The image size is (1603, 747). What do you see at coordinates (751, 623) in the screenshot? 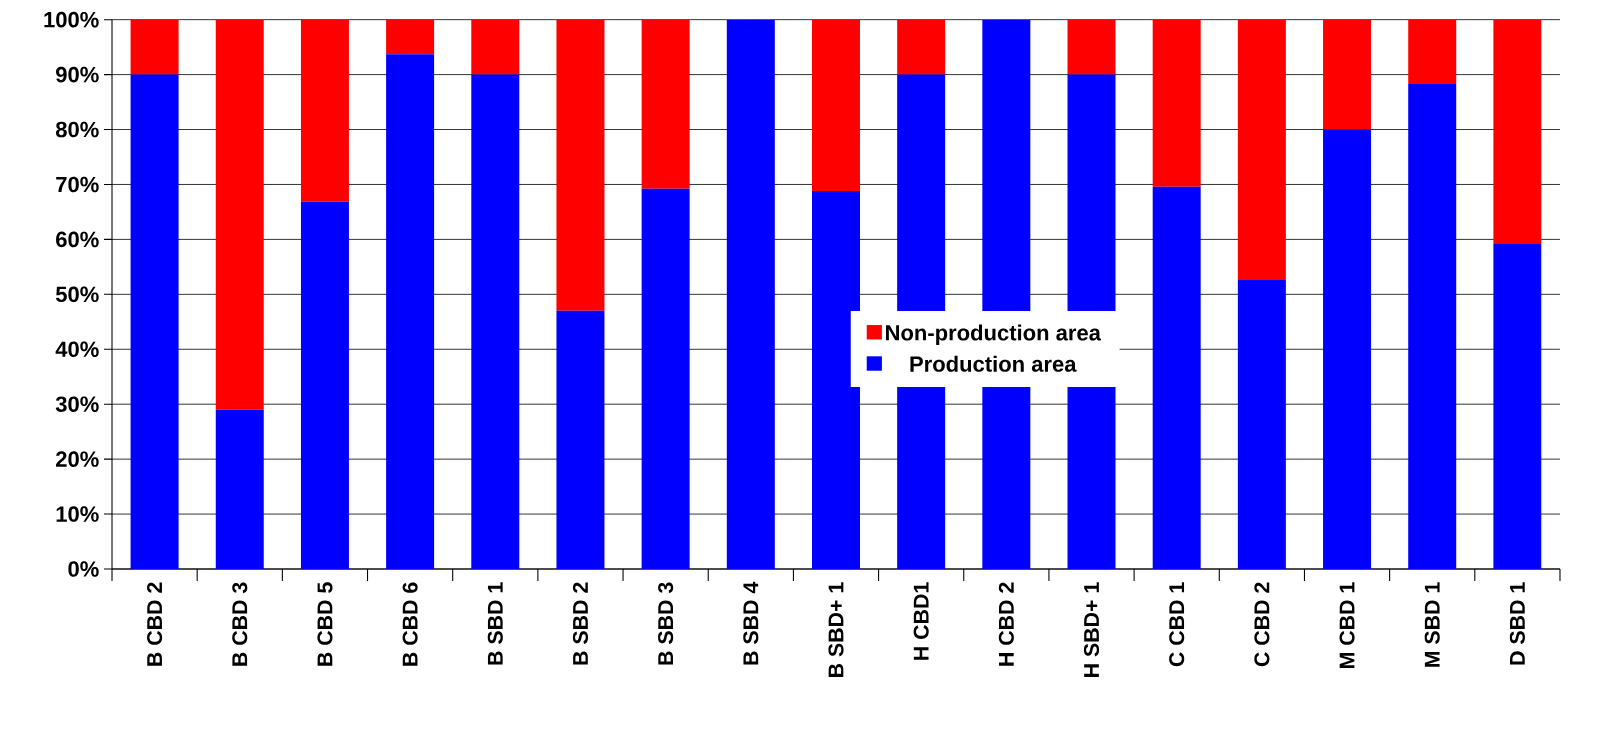
I see `x-tick-label: B SBD 4` at bounding box center [751, 623].